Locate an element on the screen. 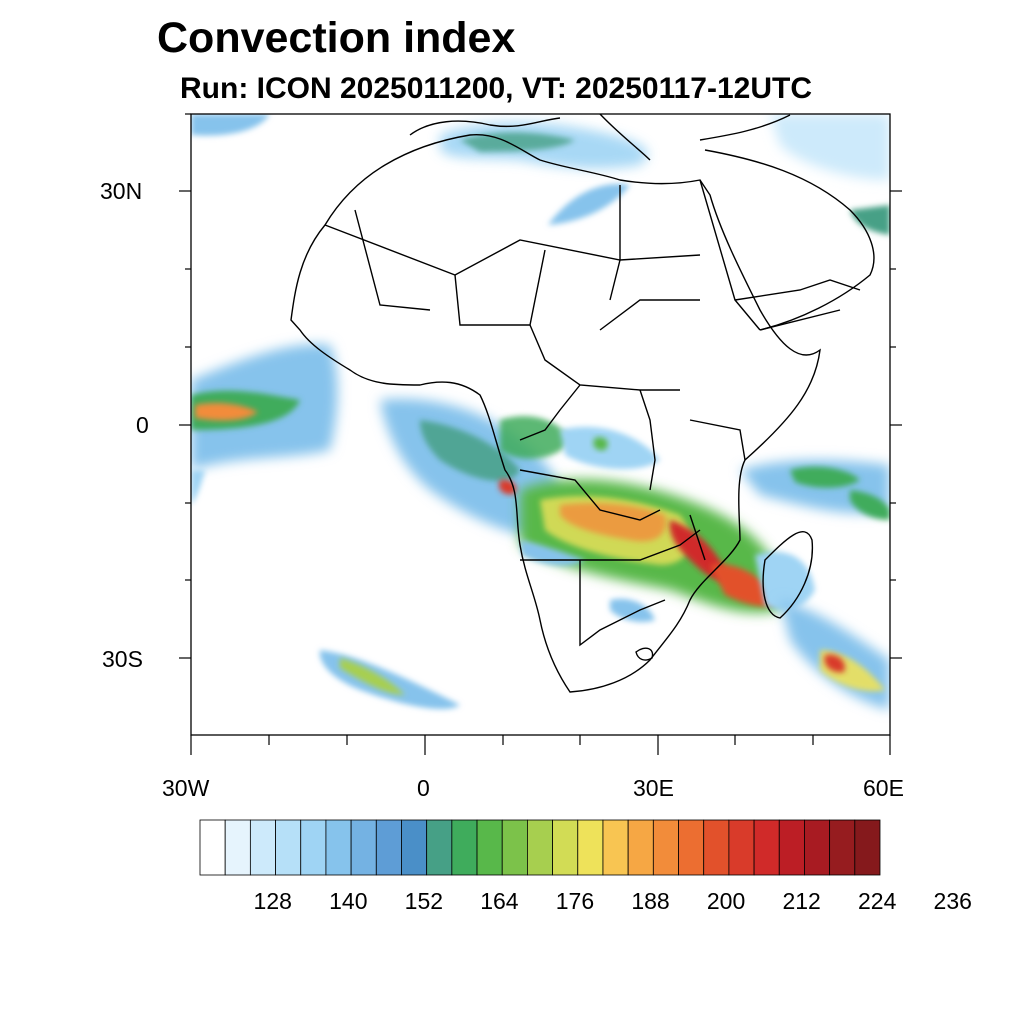 This screenshot has width=1024, height=1024. colorbar-label: 128 is located at coordinates (272, 901).